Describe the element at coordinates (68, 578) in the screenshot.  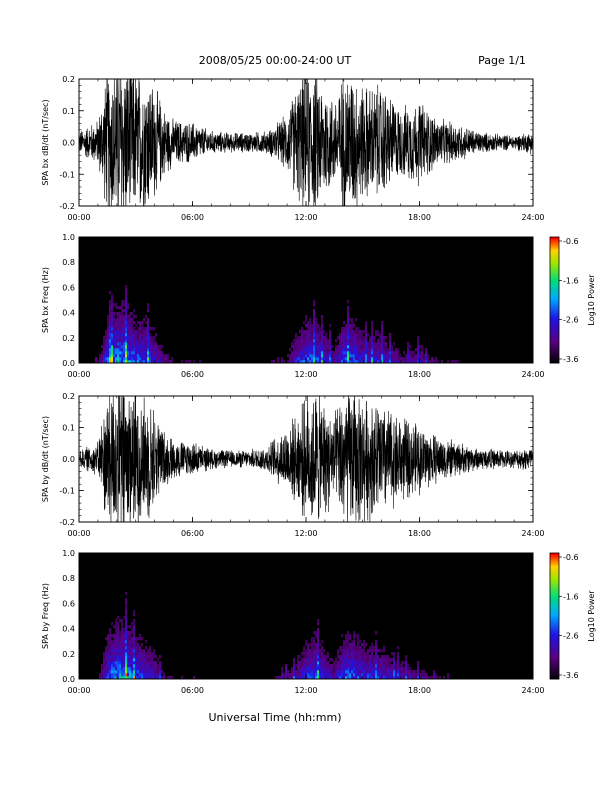
I see `y-tick-label: 0.8` at that location.